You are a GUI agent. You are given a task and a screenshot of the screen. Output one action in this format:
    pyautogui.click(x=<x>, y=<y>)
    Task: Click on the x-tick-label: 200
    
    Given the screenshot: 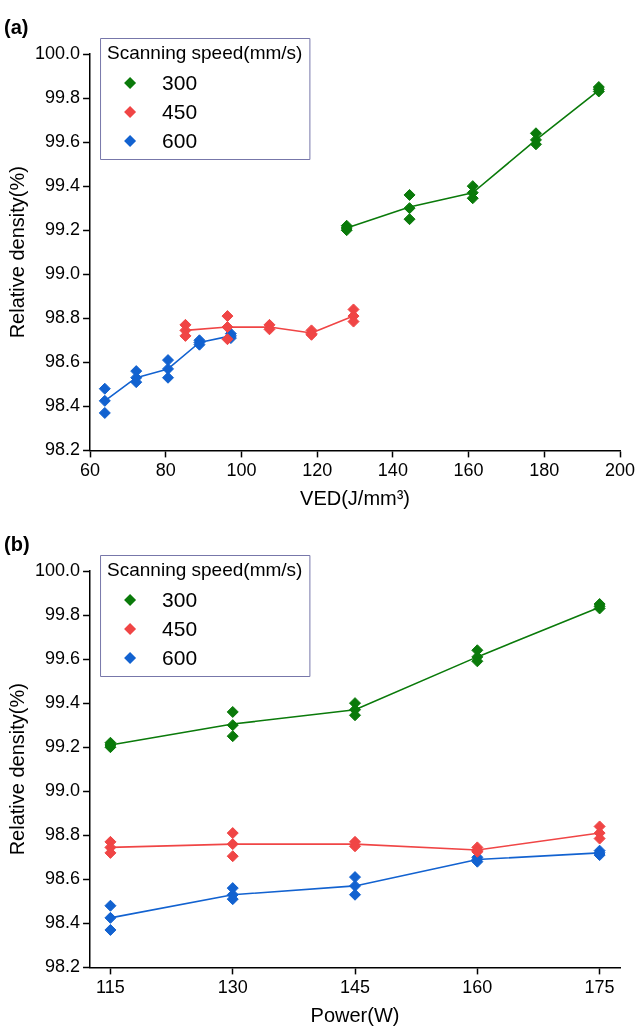 What is the action you would take?
    pyautogui.click(x=620, y=470)
    